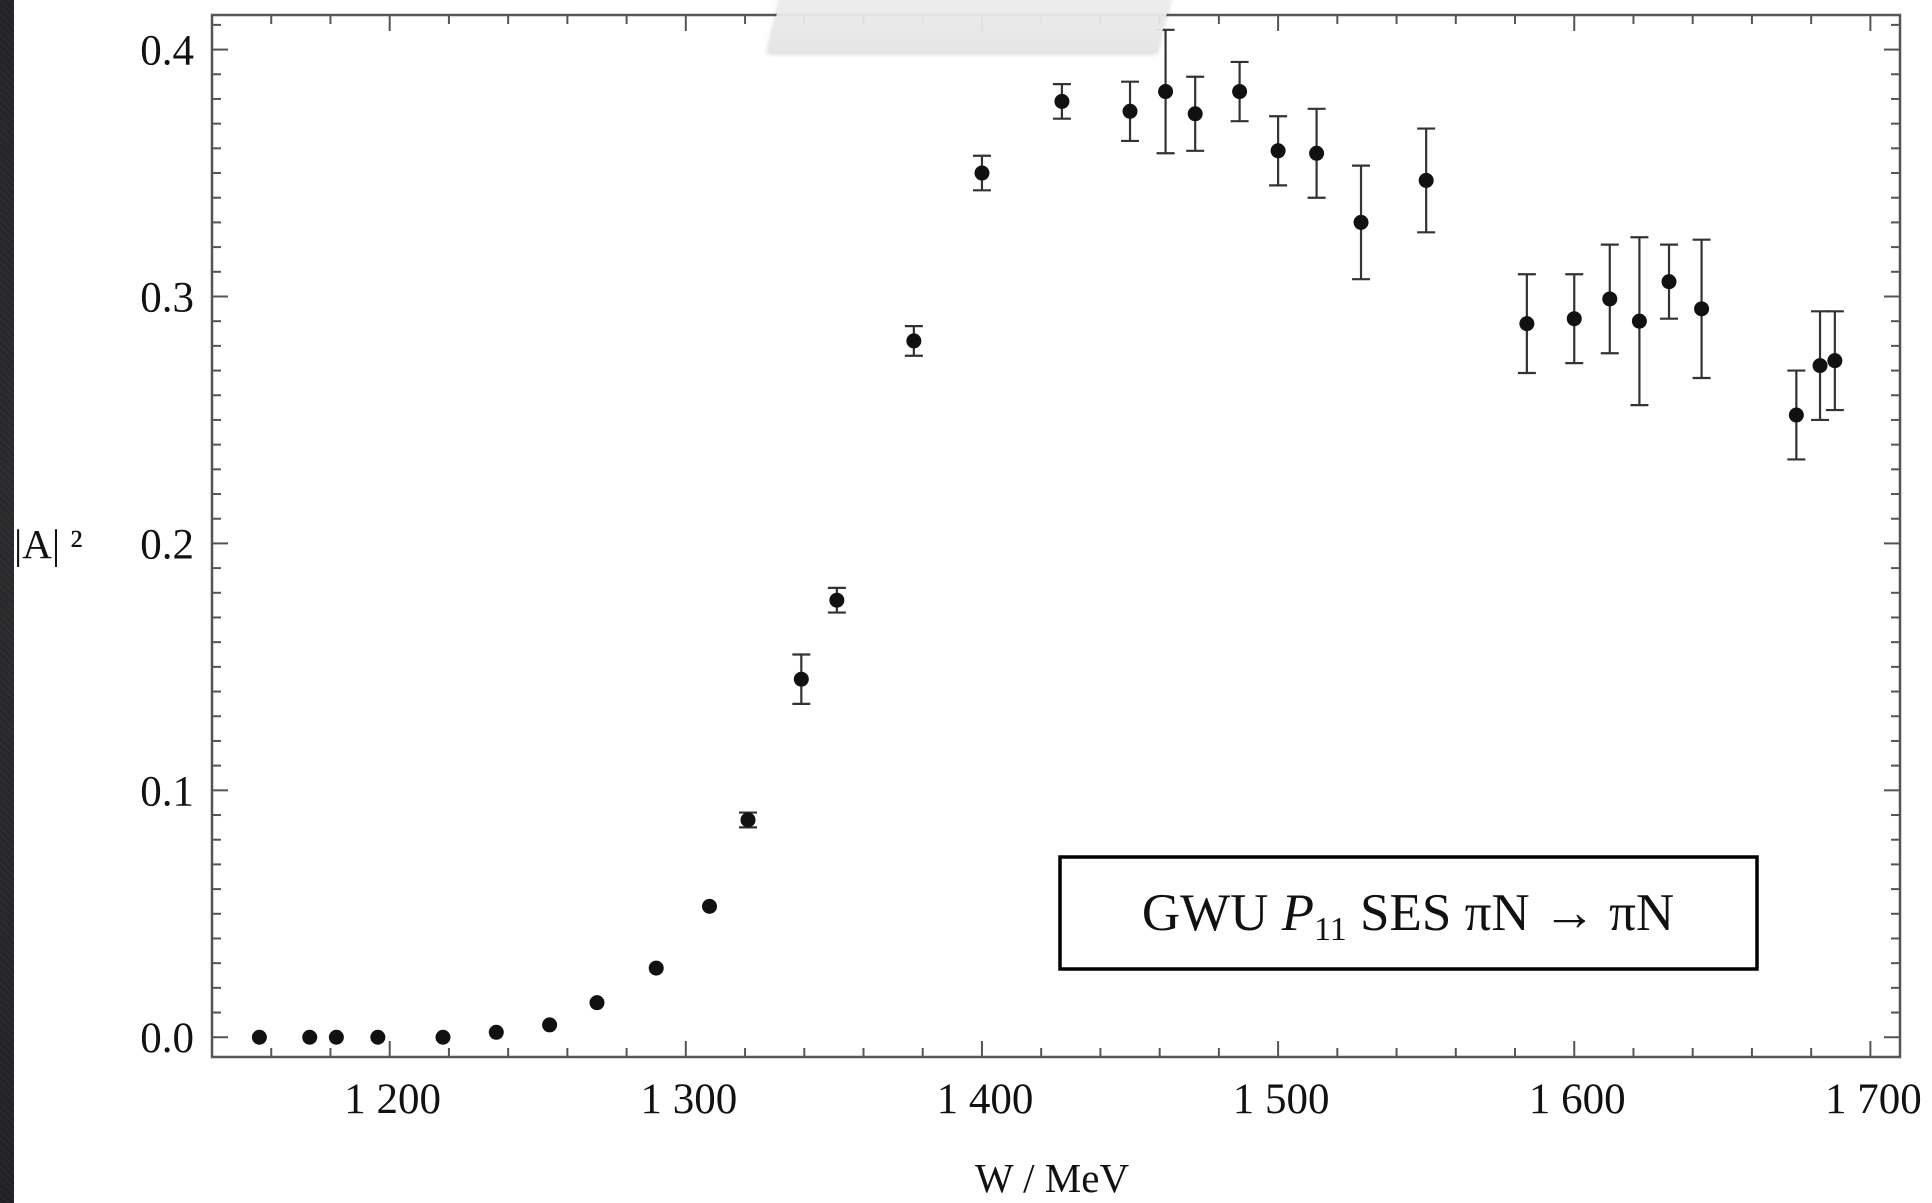 The image size is (1932, 1203). I want to click on y-tick-label: 0.3, so click(167, 297).